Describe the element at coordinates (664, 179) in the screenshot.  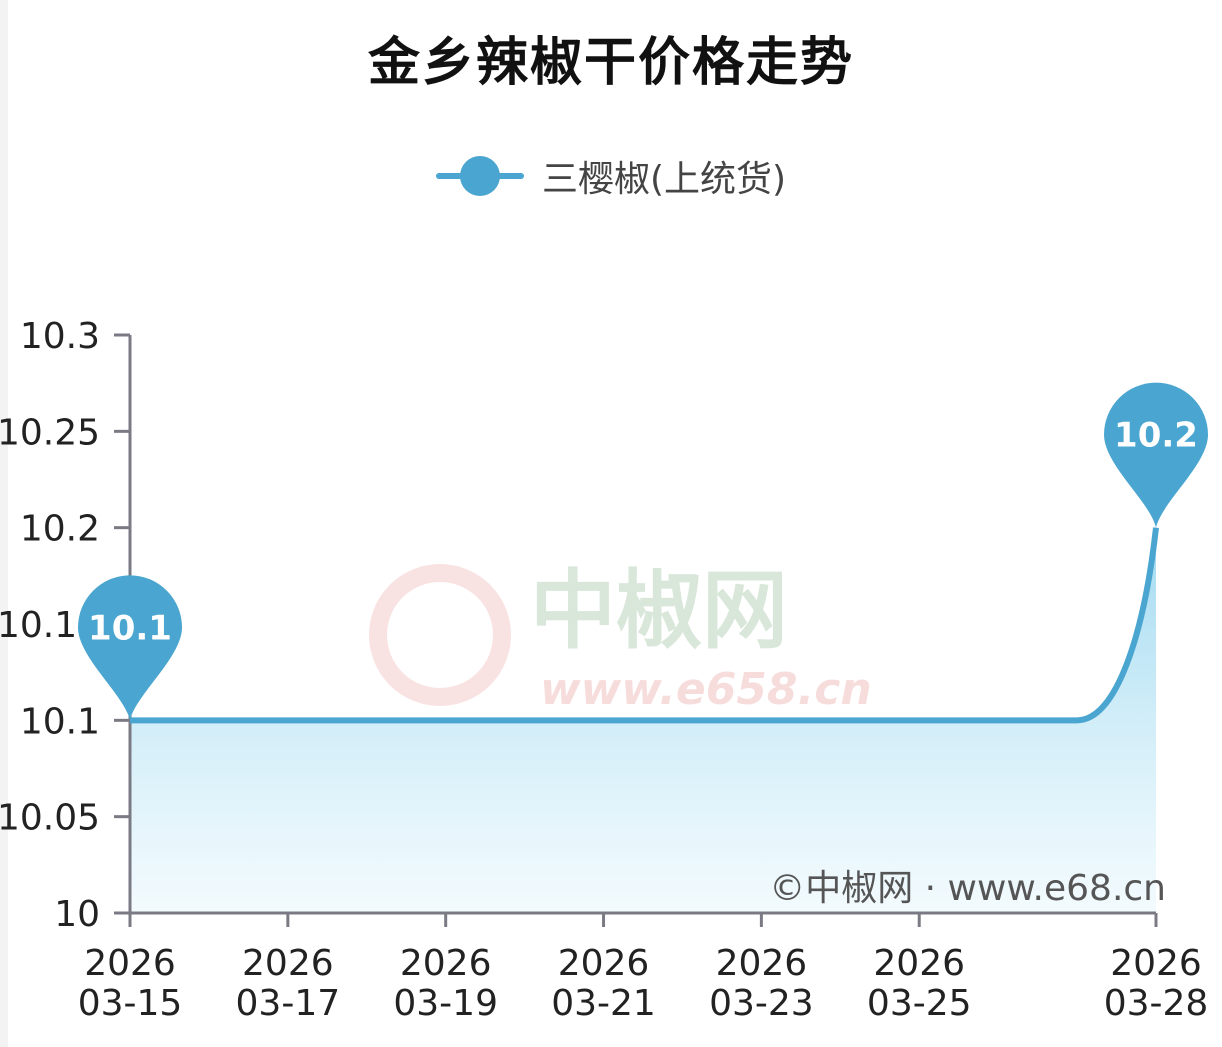
I see `legend-label: 三樱椒(上统货)` at that location.